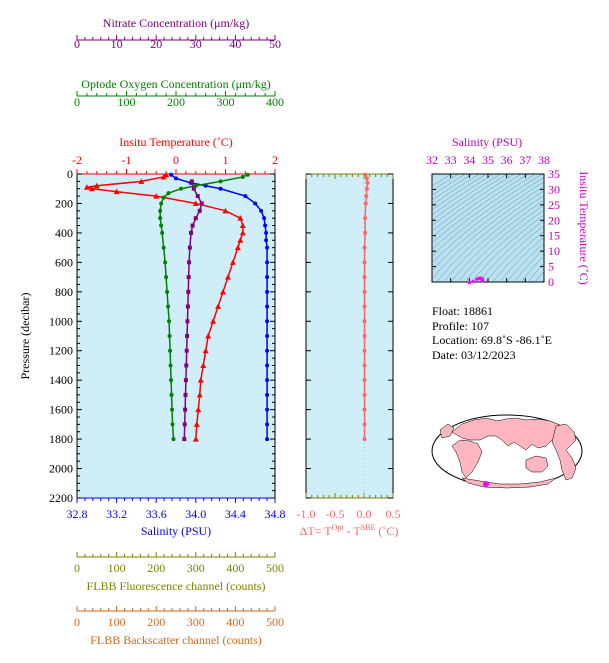 This screenshot has height=663, width=609. I want to click on map-land-americas, so click(564, 452).